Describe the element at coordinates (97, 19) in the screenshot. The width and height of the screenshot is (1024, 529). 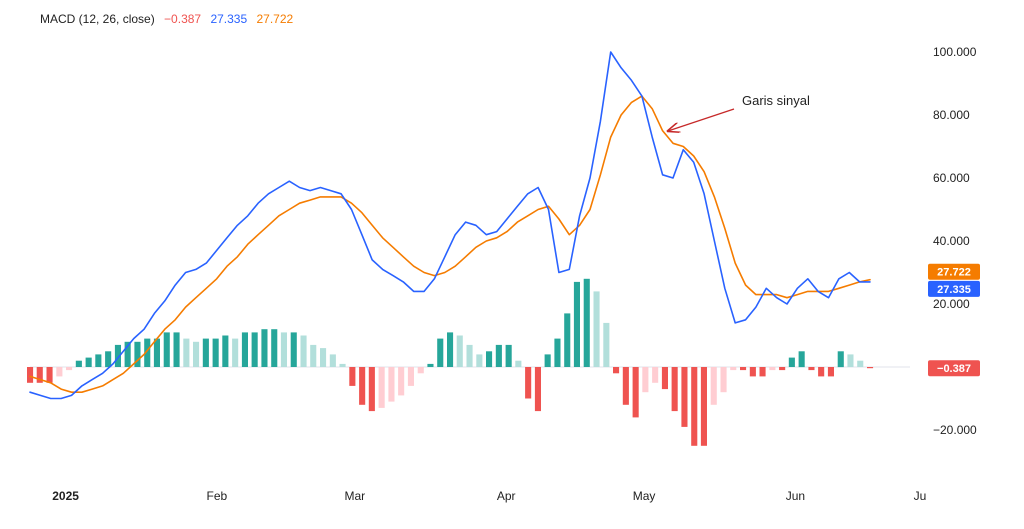
I see `legend-indicator-name: MACD (12, 26, close)` at that location.